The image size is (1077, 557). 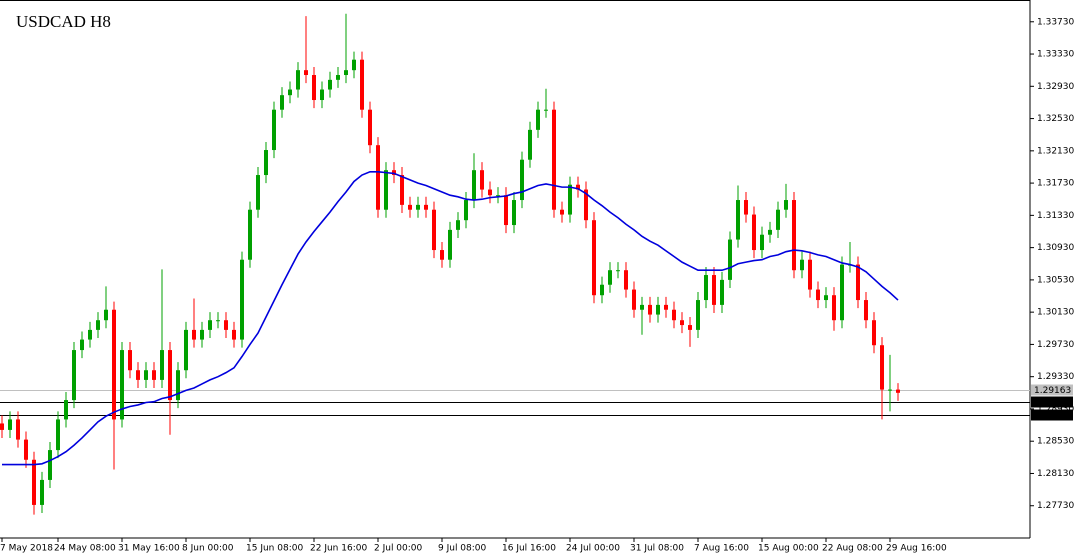 I want to click on x-tick-label: 8 Jun 00:00, so click(x=208, y=549).